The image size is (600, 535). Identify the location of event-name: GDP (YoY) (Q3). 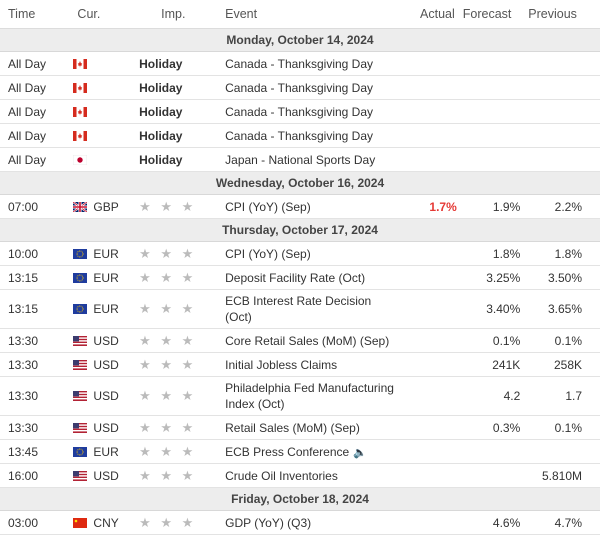
(310, 522).